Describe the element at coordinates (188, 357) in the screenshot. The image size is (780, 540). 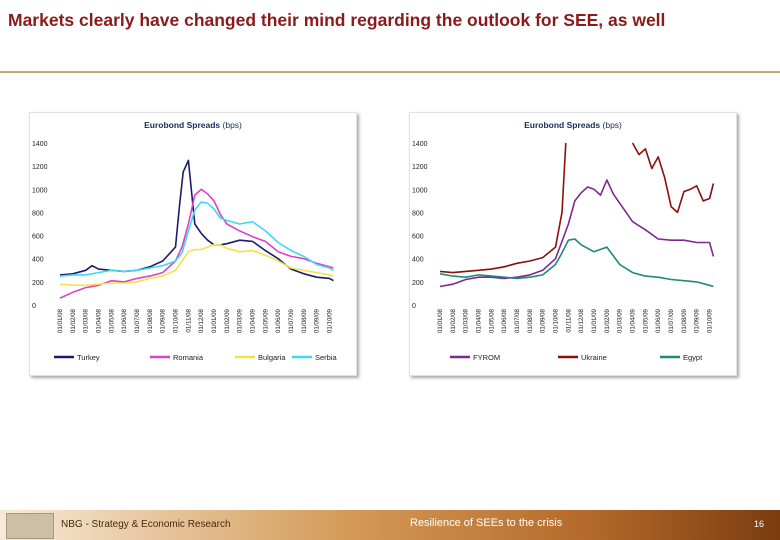
I see `legend-label-romania: Romania` at that location.